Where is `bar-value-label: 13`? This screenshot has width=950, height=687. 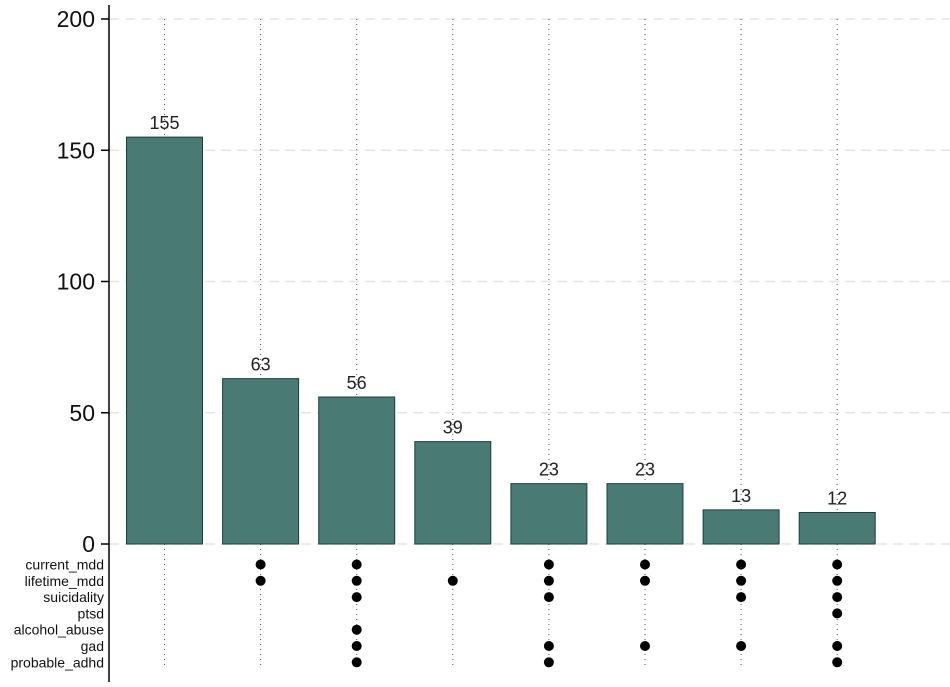 bar-value-label: 13 is located at coordinates (741, 496).